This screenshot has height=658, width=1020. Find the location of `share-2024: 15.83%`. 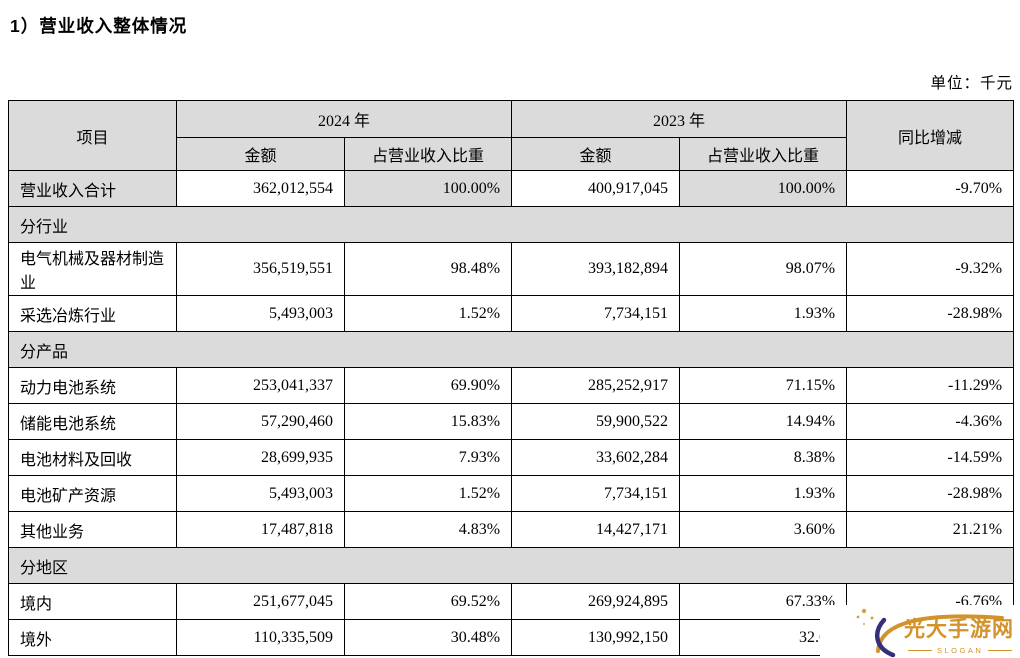

share-2024: 15.83% is located at coordinates (428, 421).